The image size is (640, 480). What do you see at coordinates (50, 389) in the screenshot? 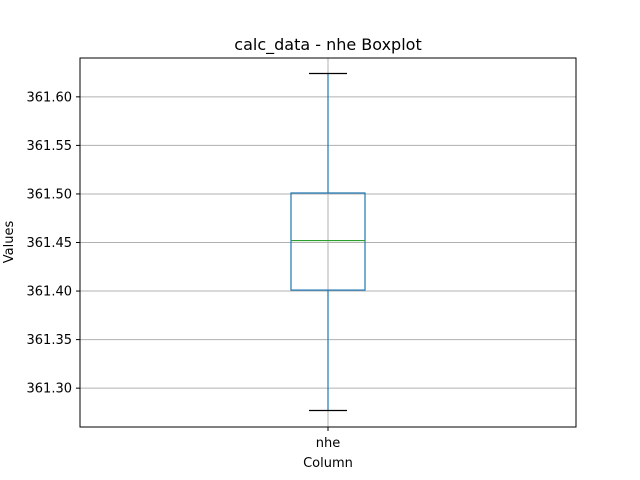
I see `y-tick-label: 361.30` at bounding box center [50, 389].